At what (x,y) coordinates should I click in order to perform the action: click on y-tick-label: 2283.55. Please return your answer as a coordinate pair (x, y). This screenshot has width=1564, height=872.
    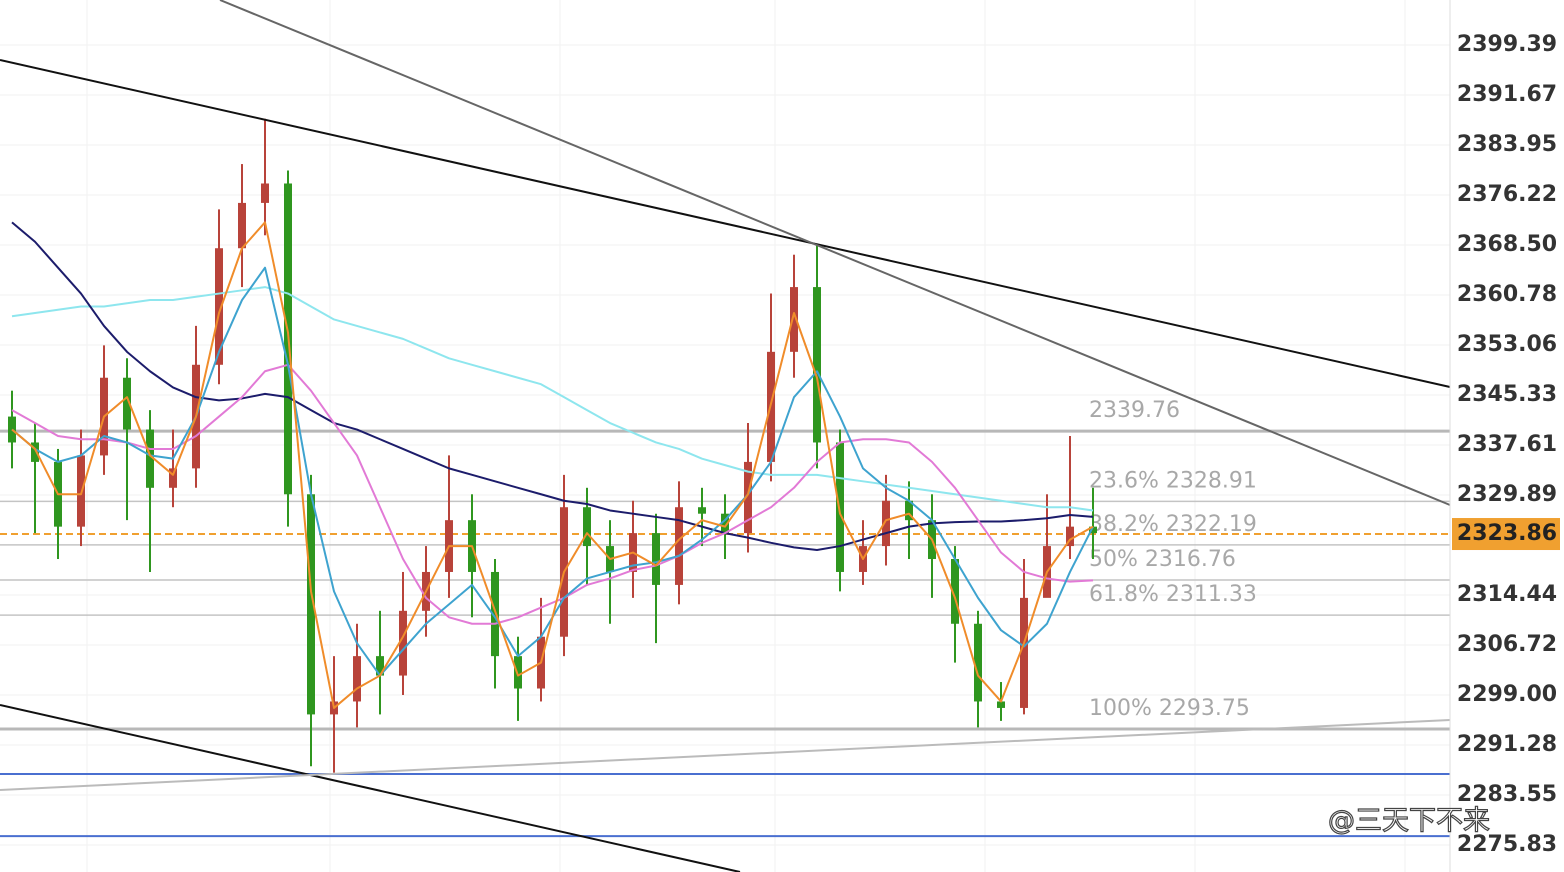
    Looking at the image, I should click on (1507, 794).